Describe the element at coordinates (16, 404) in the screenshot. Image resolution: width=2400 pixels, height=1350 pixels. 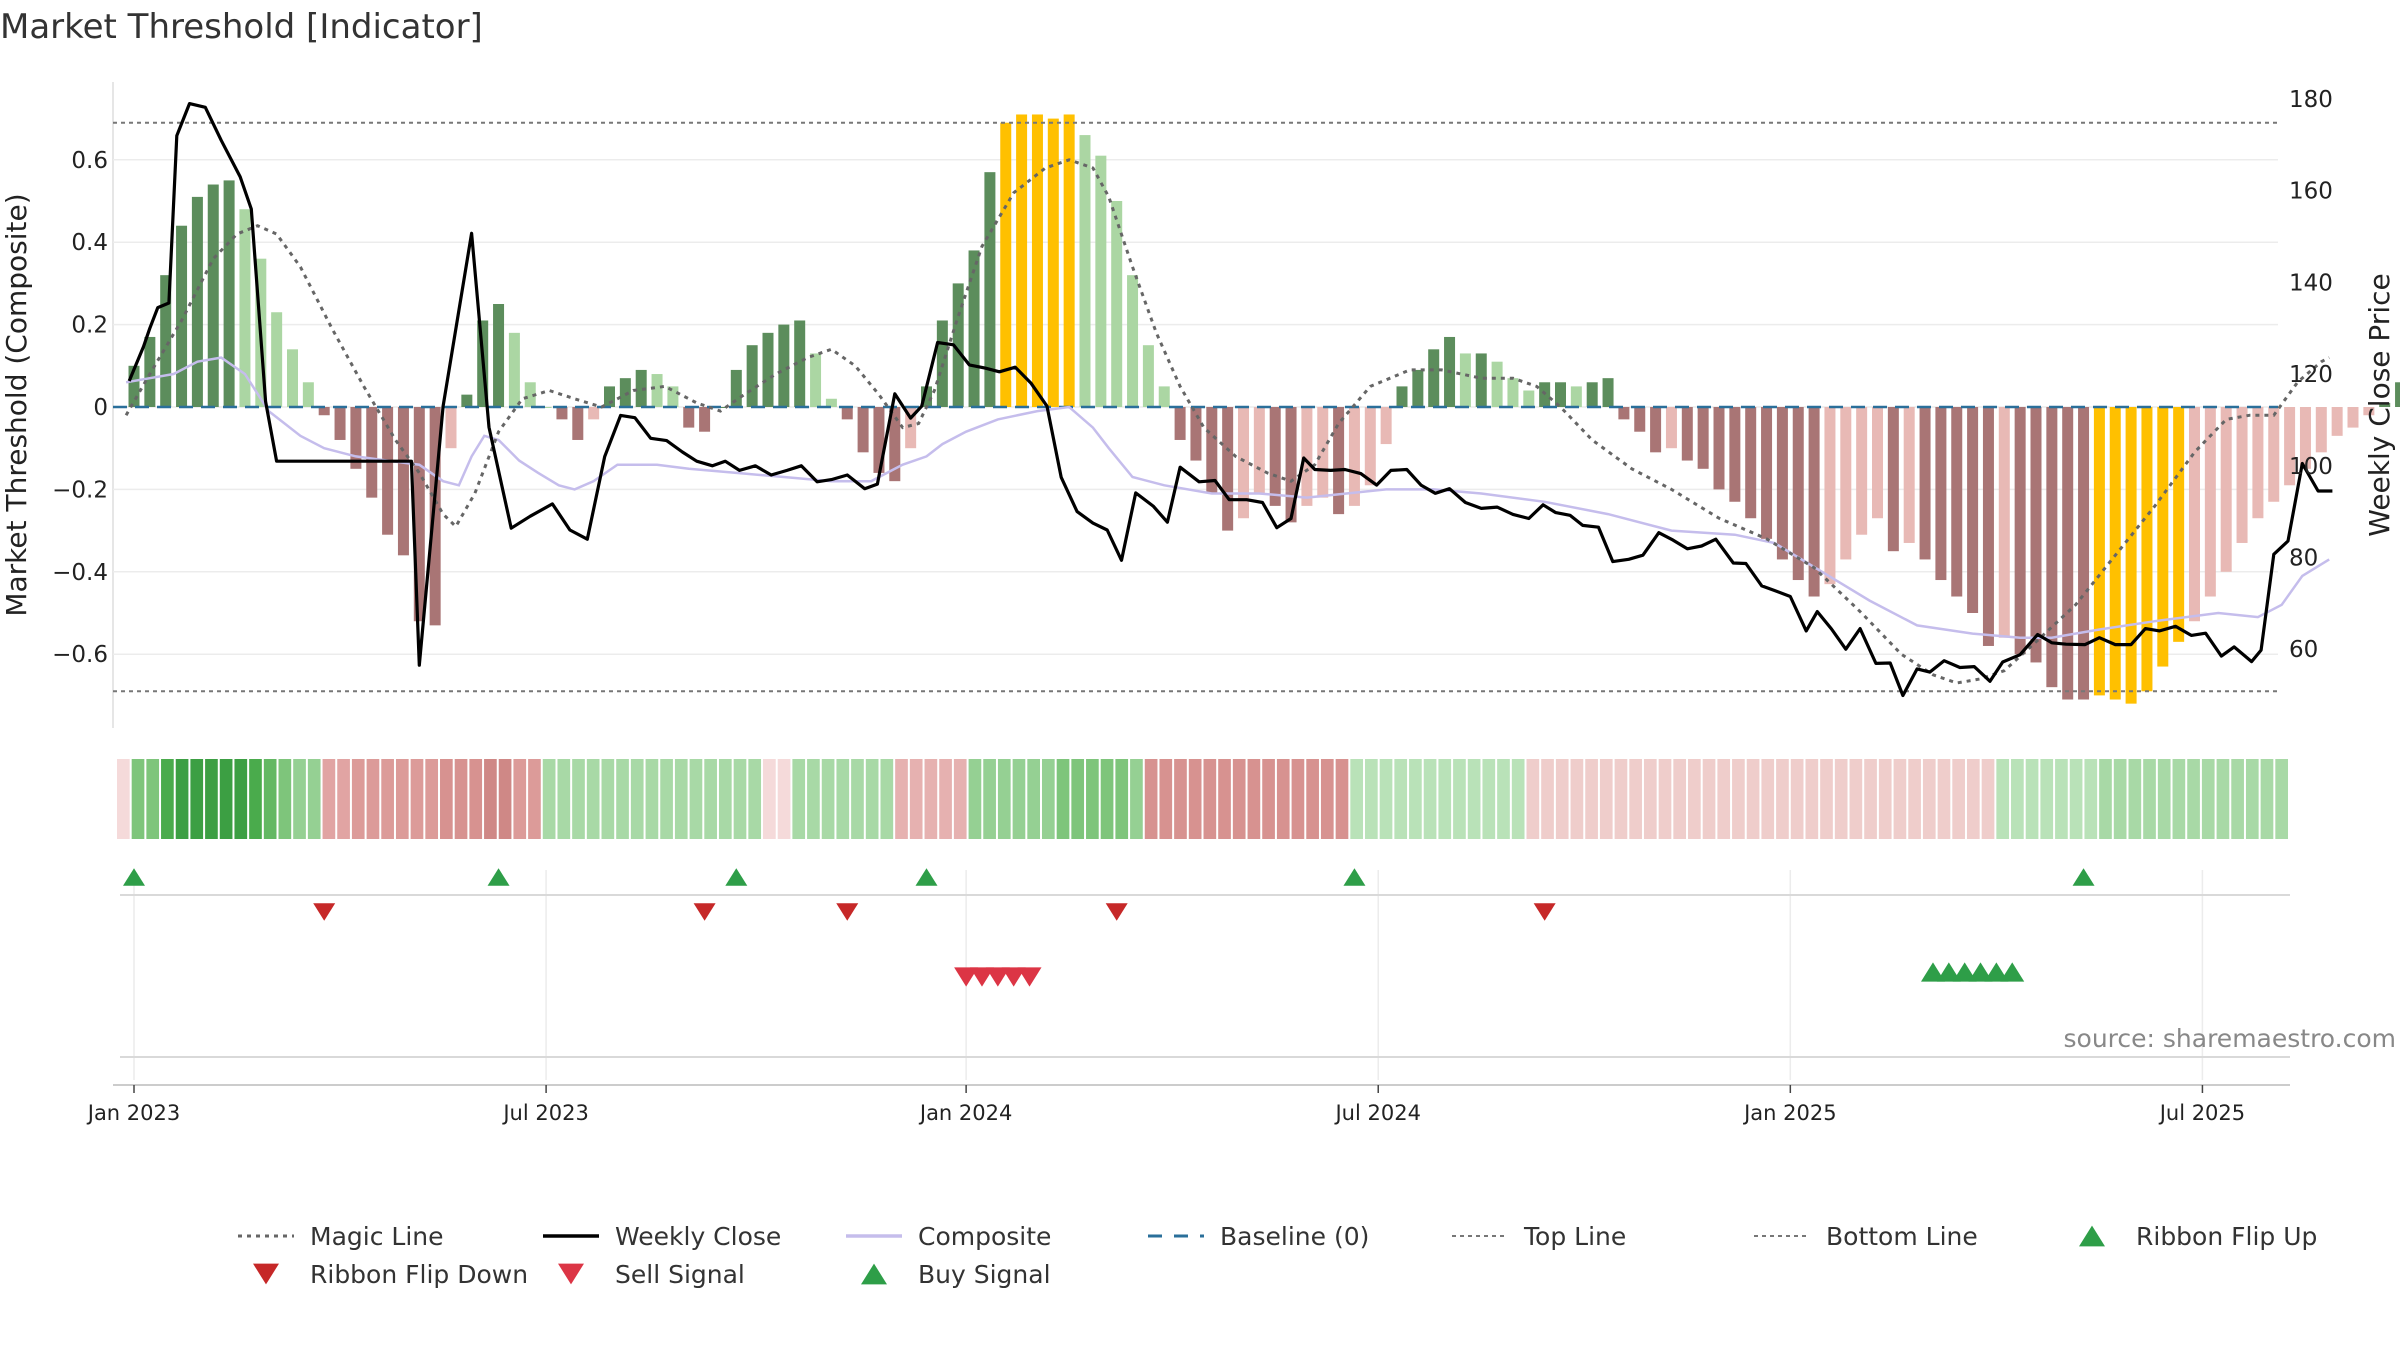
I see `left-axis-label: Market Threshold (Composite)` at that location.